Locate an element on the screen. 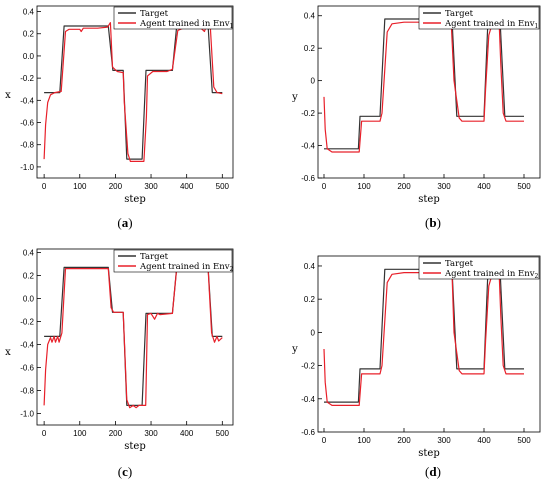 The height and width of the screenshot is (488, 550). panel-caption: (c) is located at coordinates (125, 471).